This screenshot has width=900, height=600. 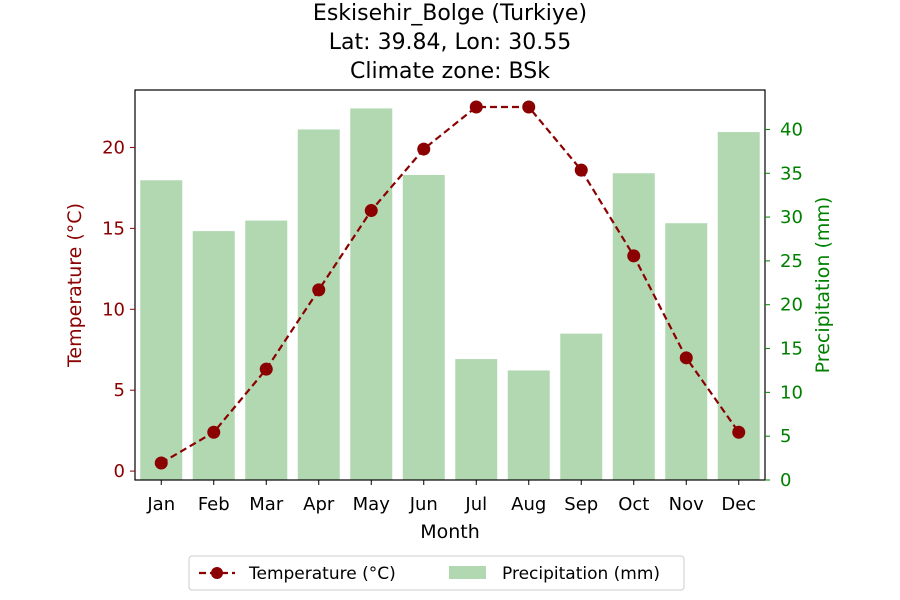 I want to click on legend-precipitation-label: Precipitation (mm), so click(x=581, y=574).